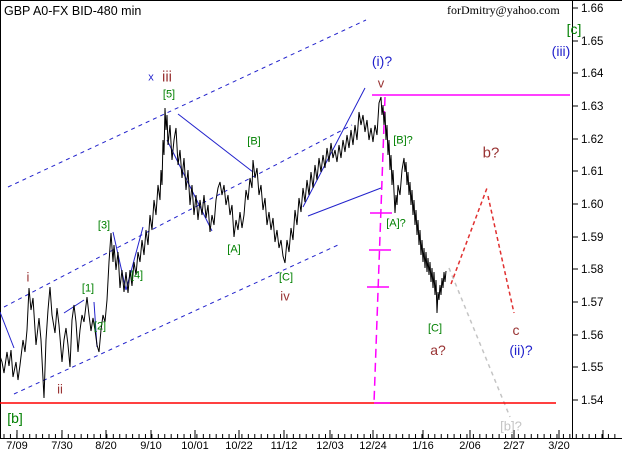 The width and height of the screenshot is (622, 456). Describe the element at coordinates (592, 336) in the screenshot. I see `y-axis-tick-label: 1.56` at that location.